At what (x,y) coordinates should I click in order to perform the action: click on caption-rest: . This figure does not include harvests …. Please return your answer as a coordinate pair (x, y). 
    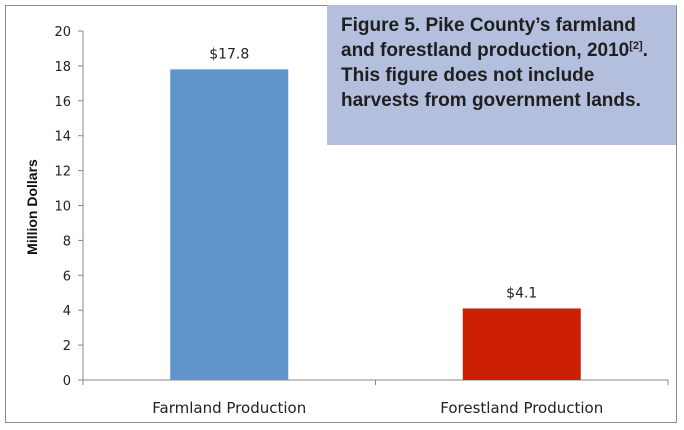
    Looking at the image, I should click on (494, 75).